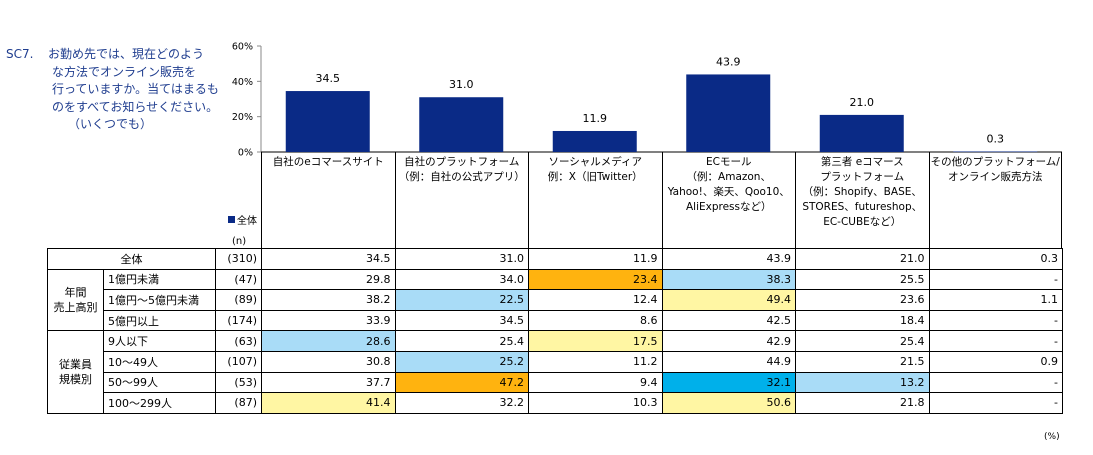  What do you see at coordinates (1052, 437) in the screenshot?
I see `unit-label: (%)` at bounding box center [1052, 437].